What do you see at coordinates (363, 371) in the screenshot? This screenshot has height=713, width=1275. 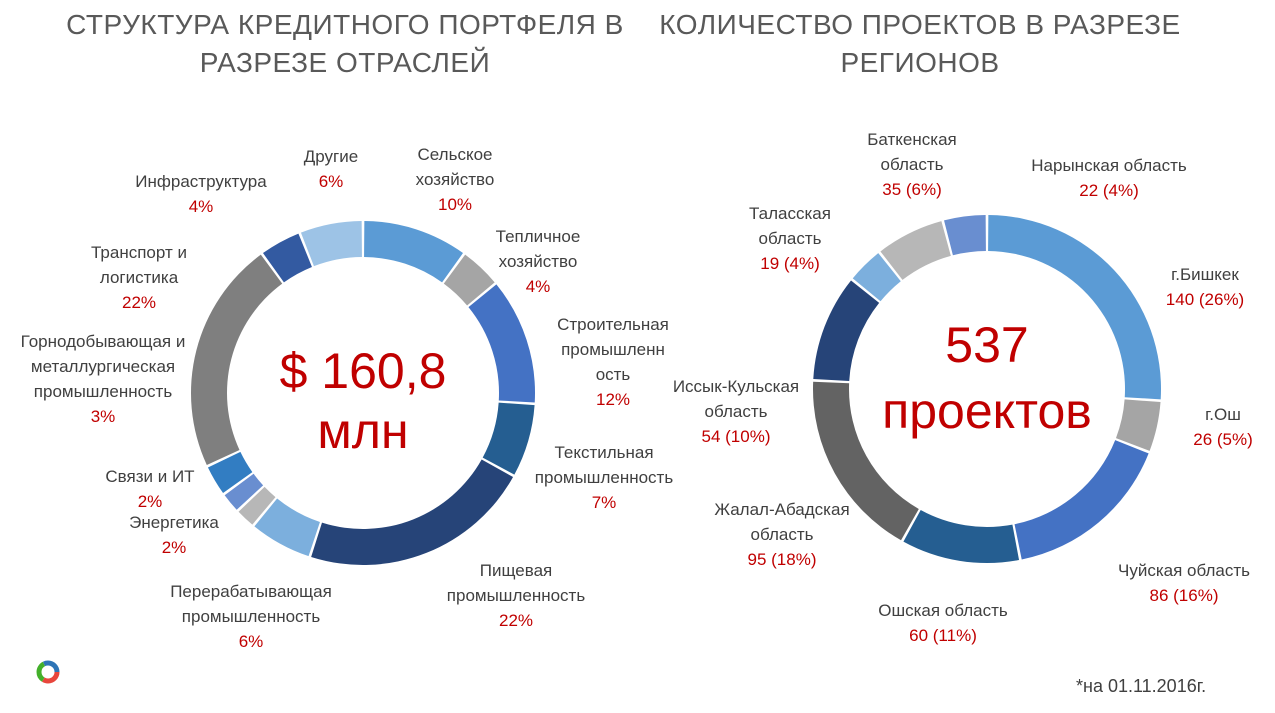 I see `chart-0-center-label-0: $ 160,8` at bounding box center [363, 371].